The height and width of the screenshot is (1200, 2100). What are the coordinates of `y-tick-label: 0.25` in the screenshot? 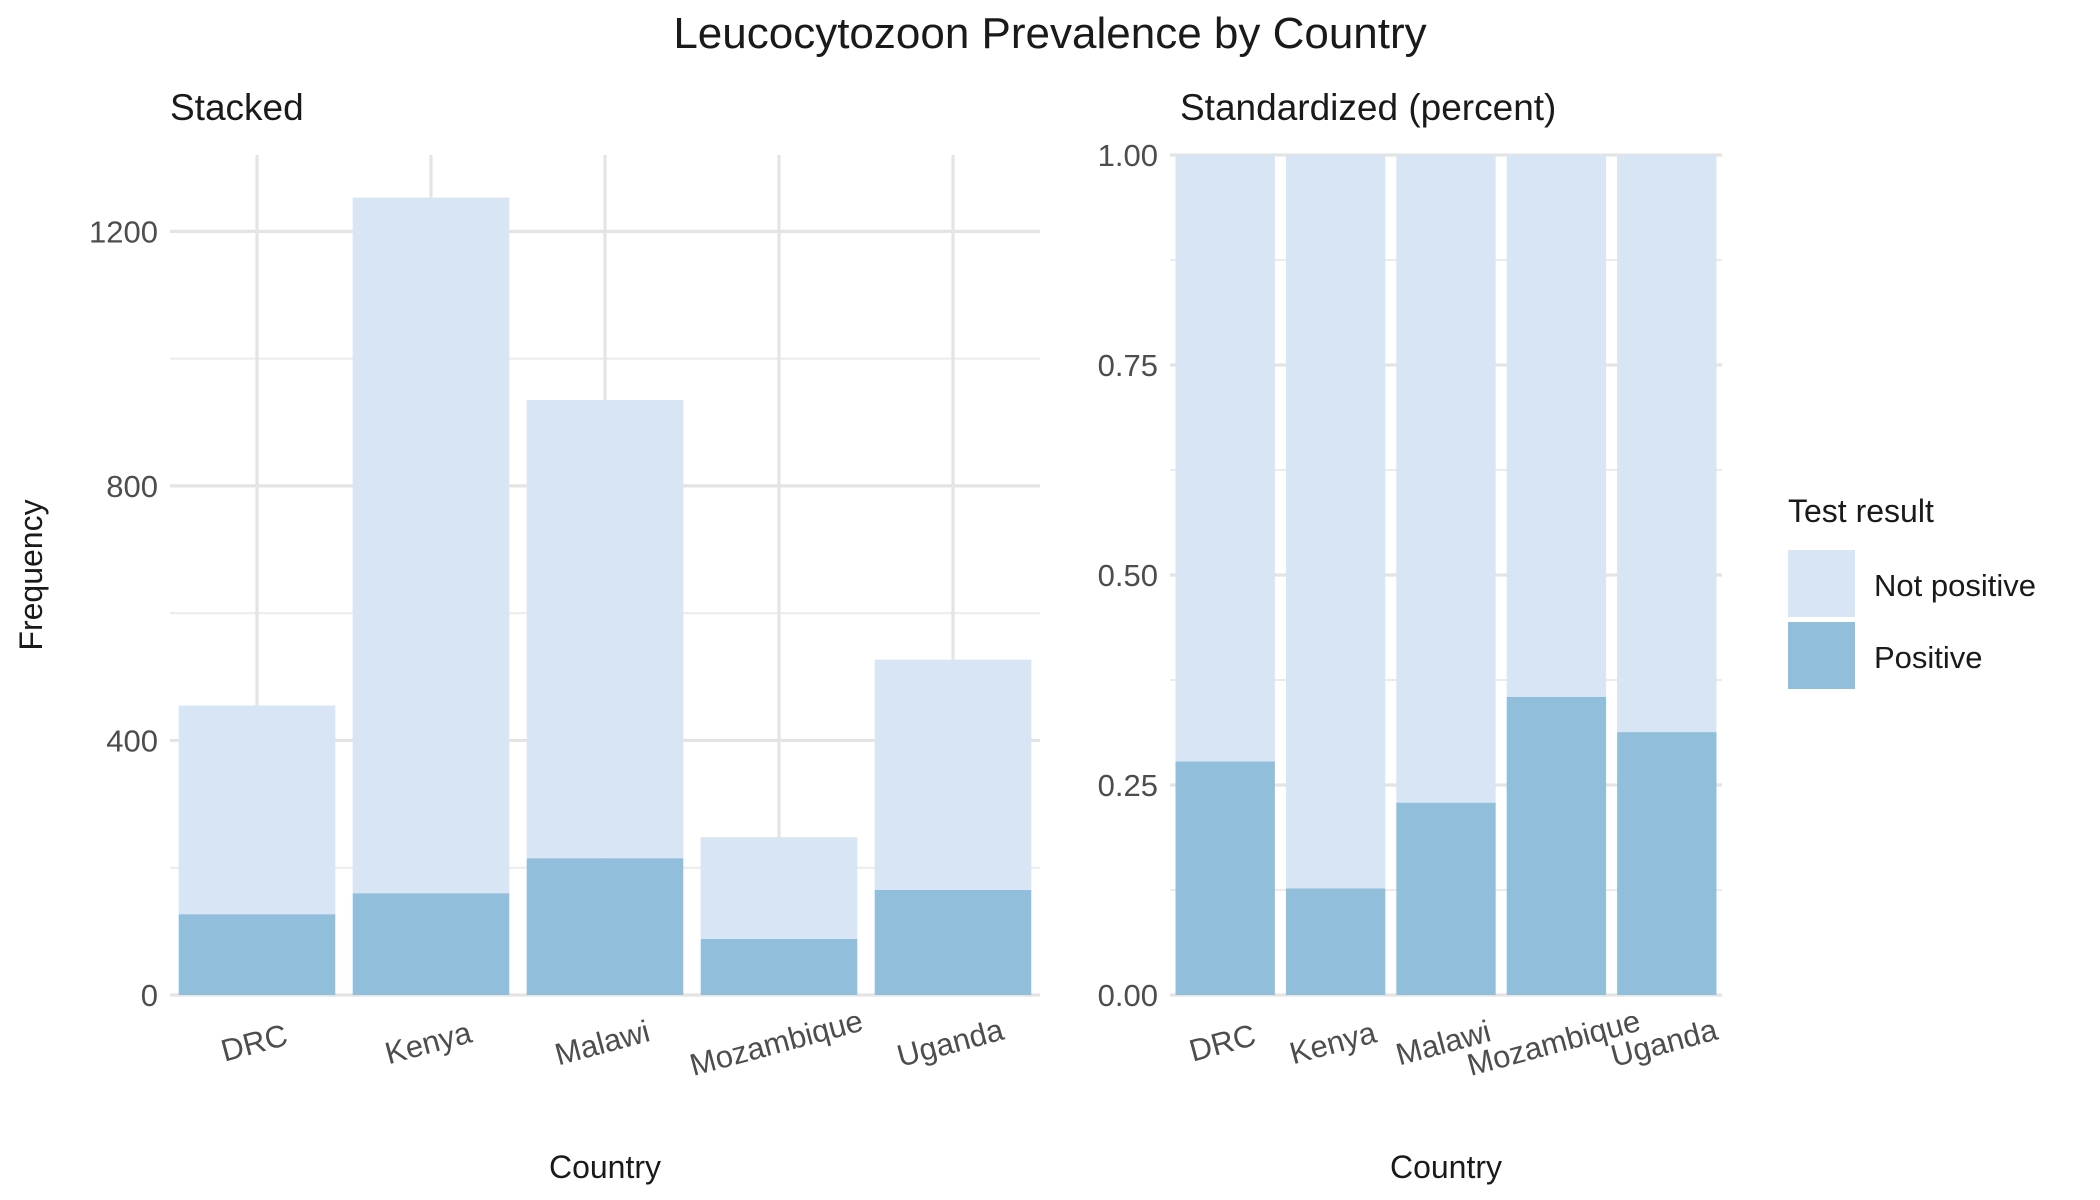 It's located at (1128, 785).